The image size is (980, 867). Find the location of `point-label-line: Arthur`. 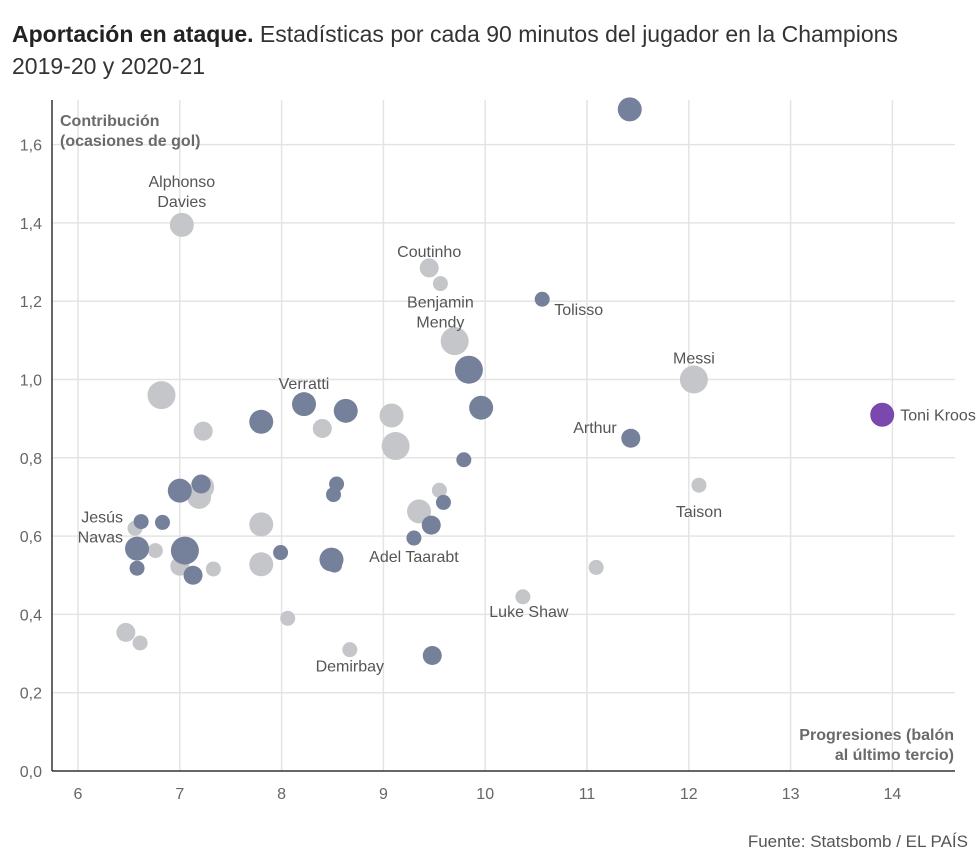

point-label-line: Arthur is located at coordinates (595, 428).